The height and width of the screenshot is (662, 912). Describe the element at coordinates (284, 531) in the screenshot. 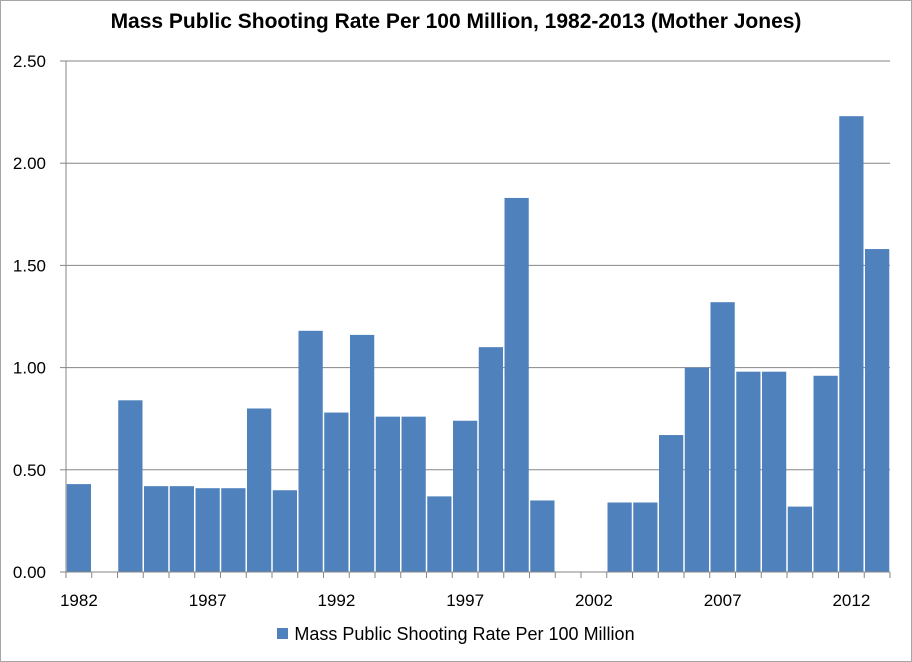

I see `bar-1990` at that location.